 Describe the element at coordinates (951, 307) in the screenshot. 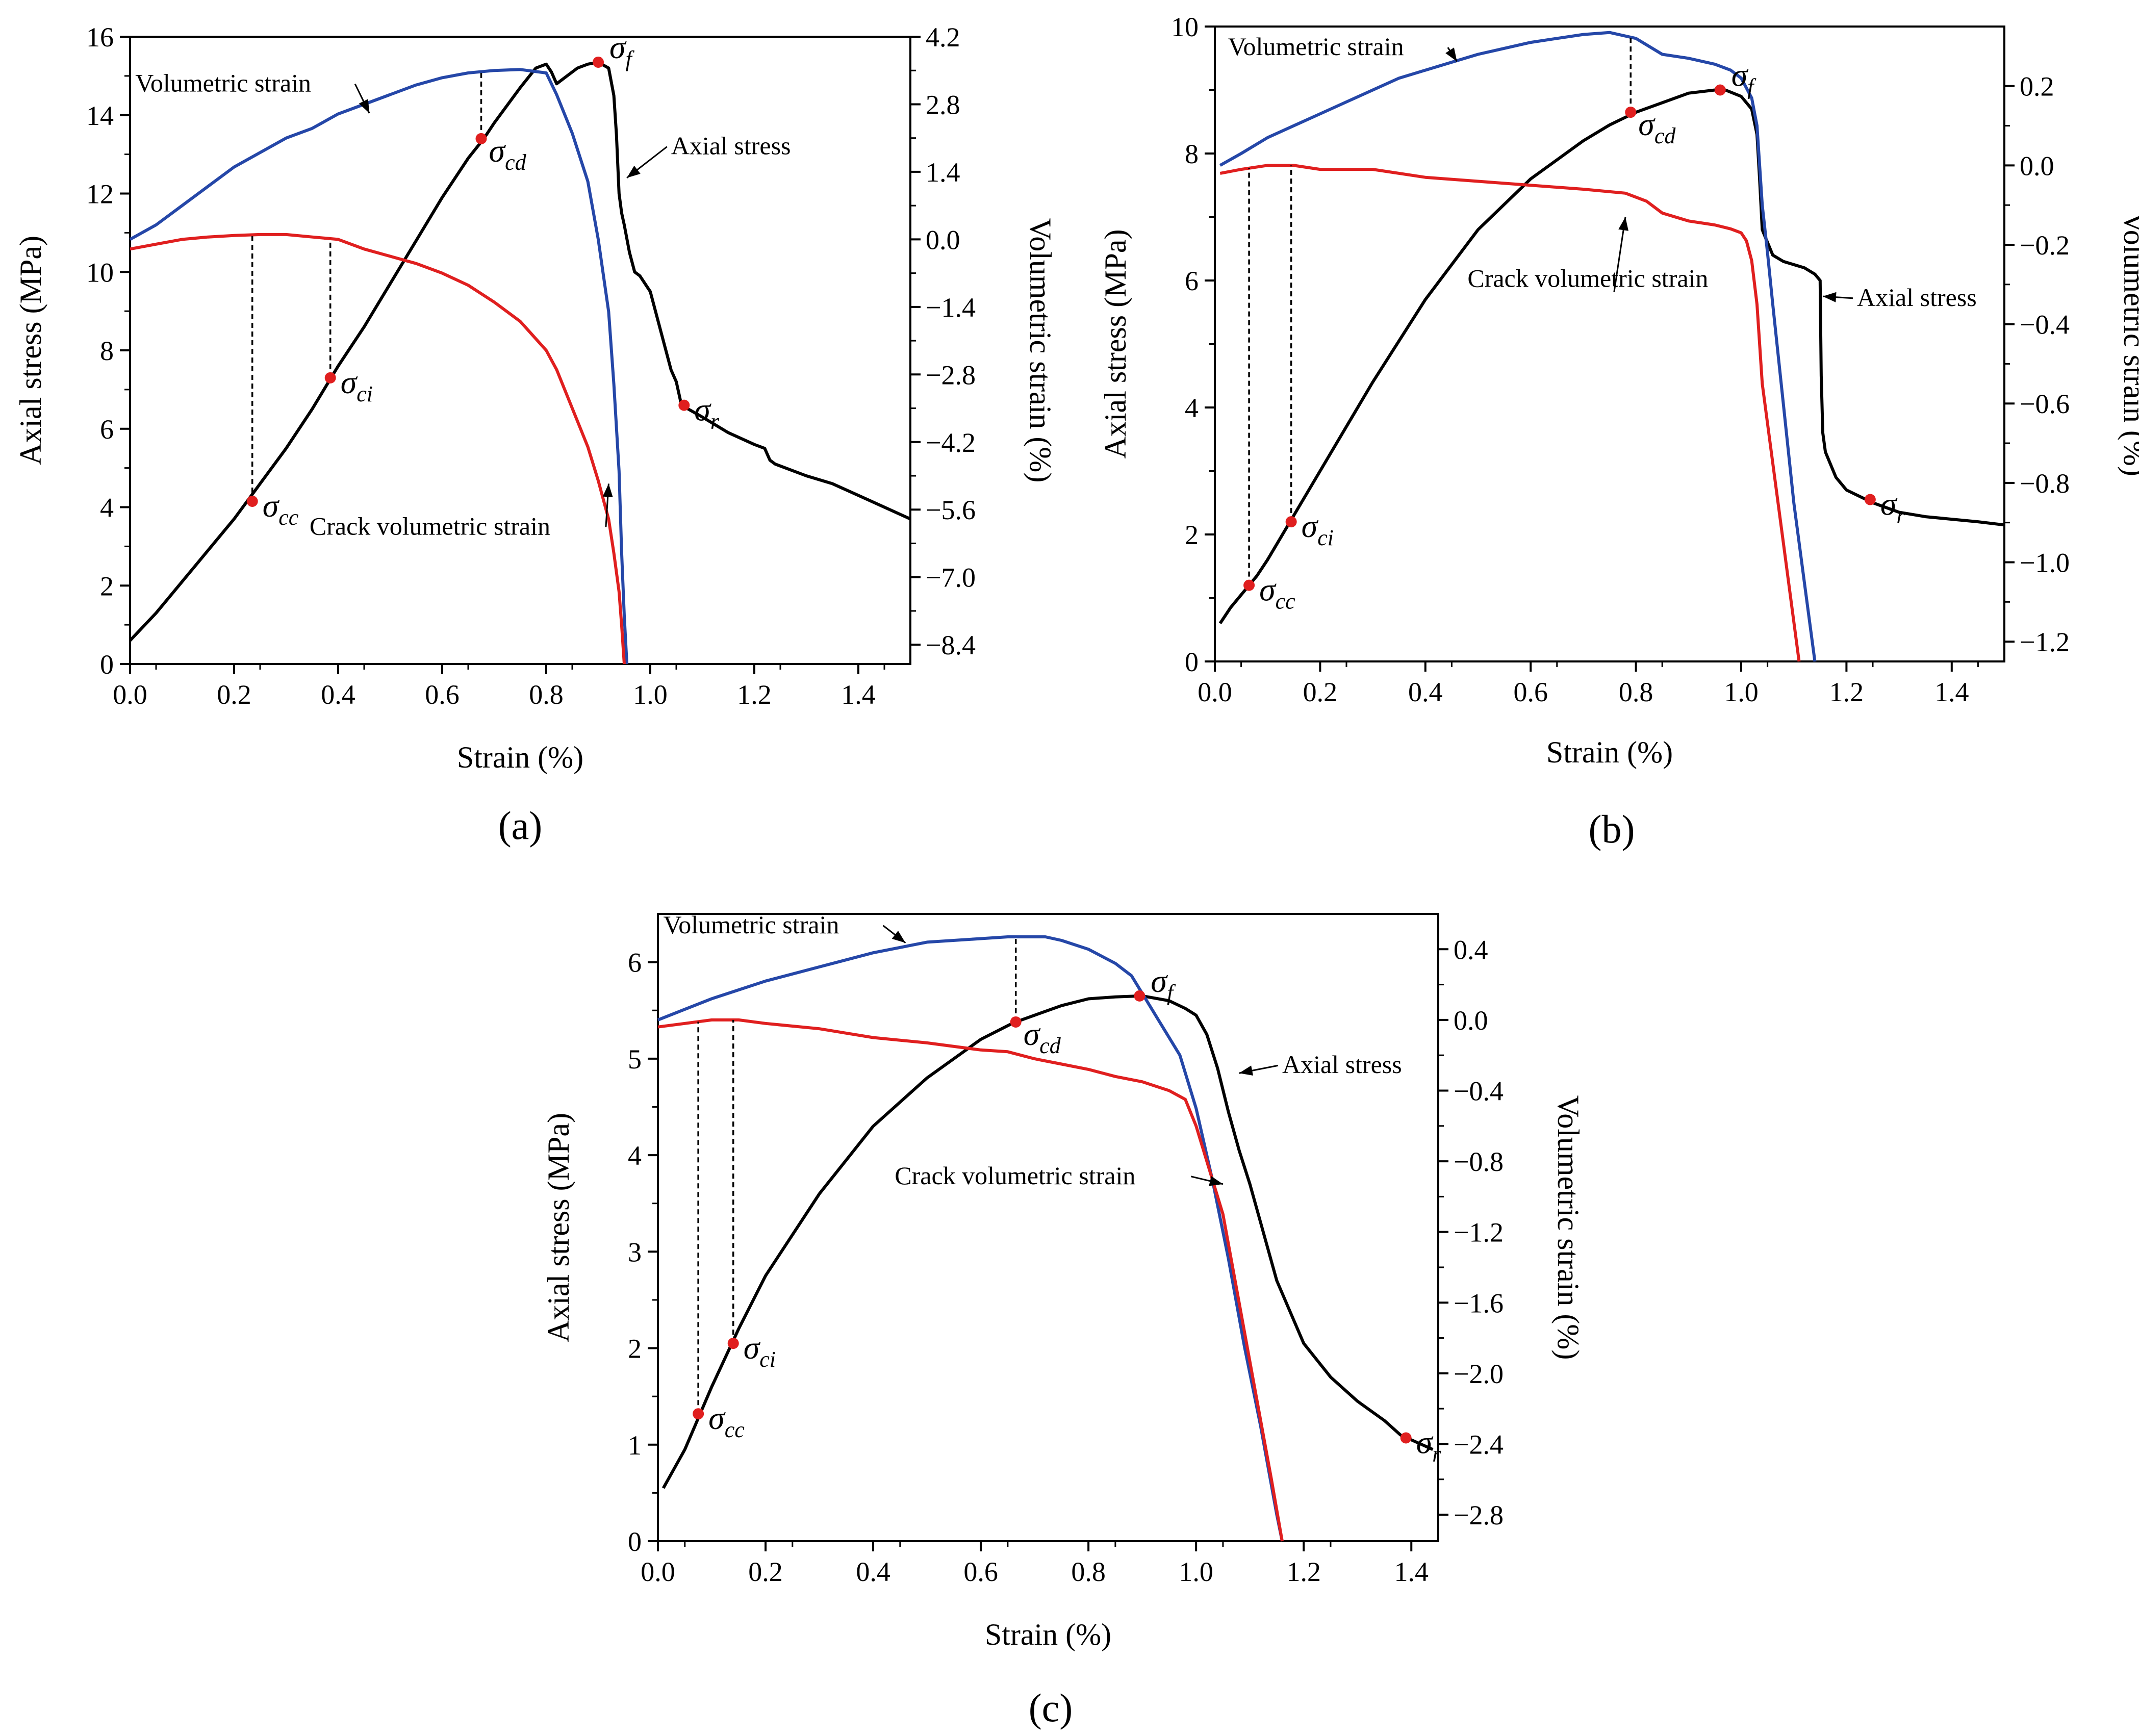

I see `y2-tick-label: −1.4` at that location.